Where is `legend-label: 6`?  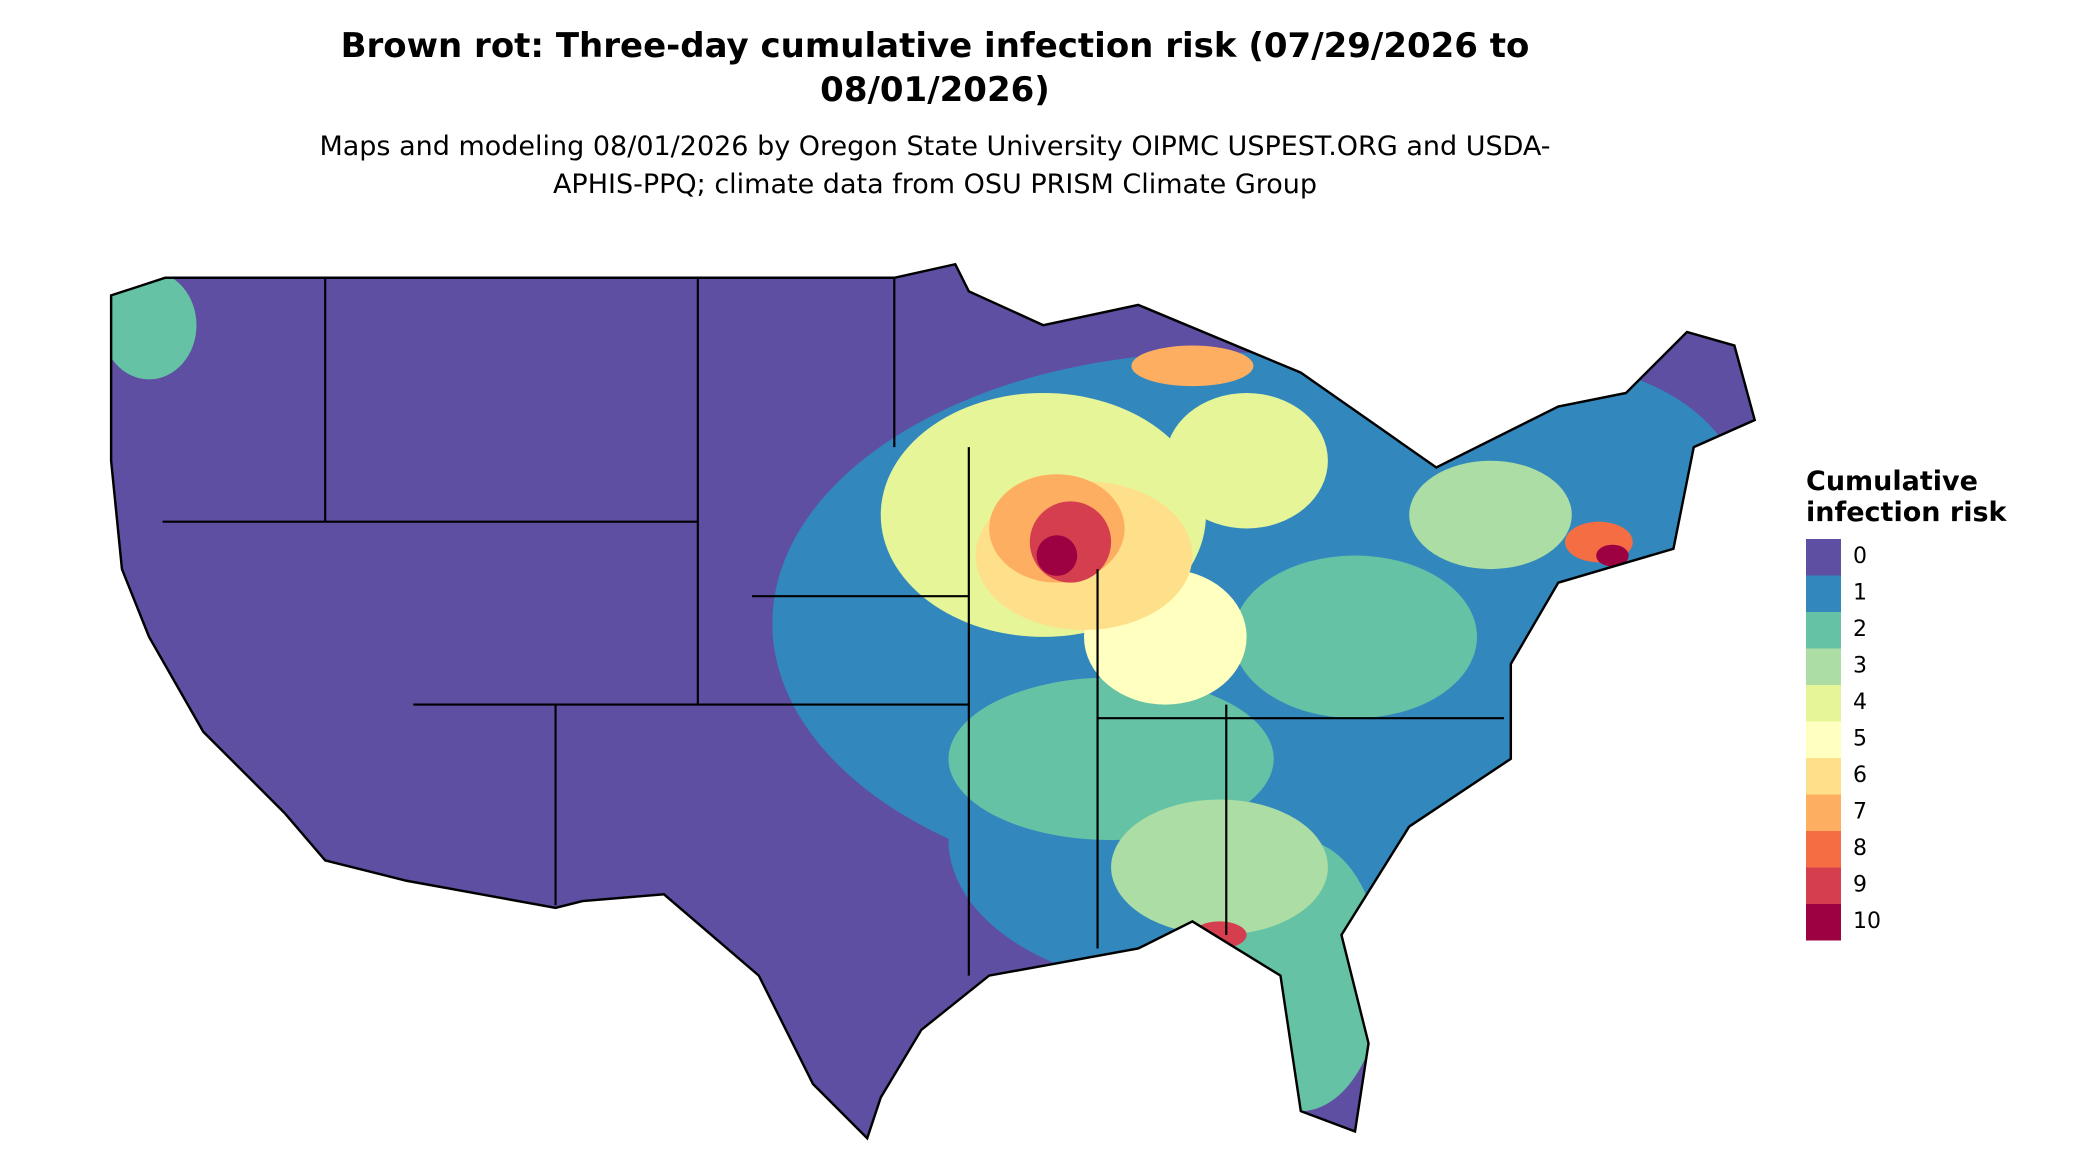
legend-label: 6 is located at coordinates (1860, 775).